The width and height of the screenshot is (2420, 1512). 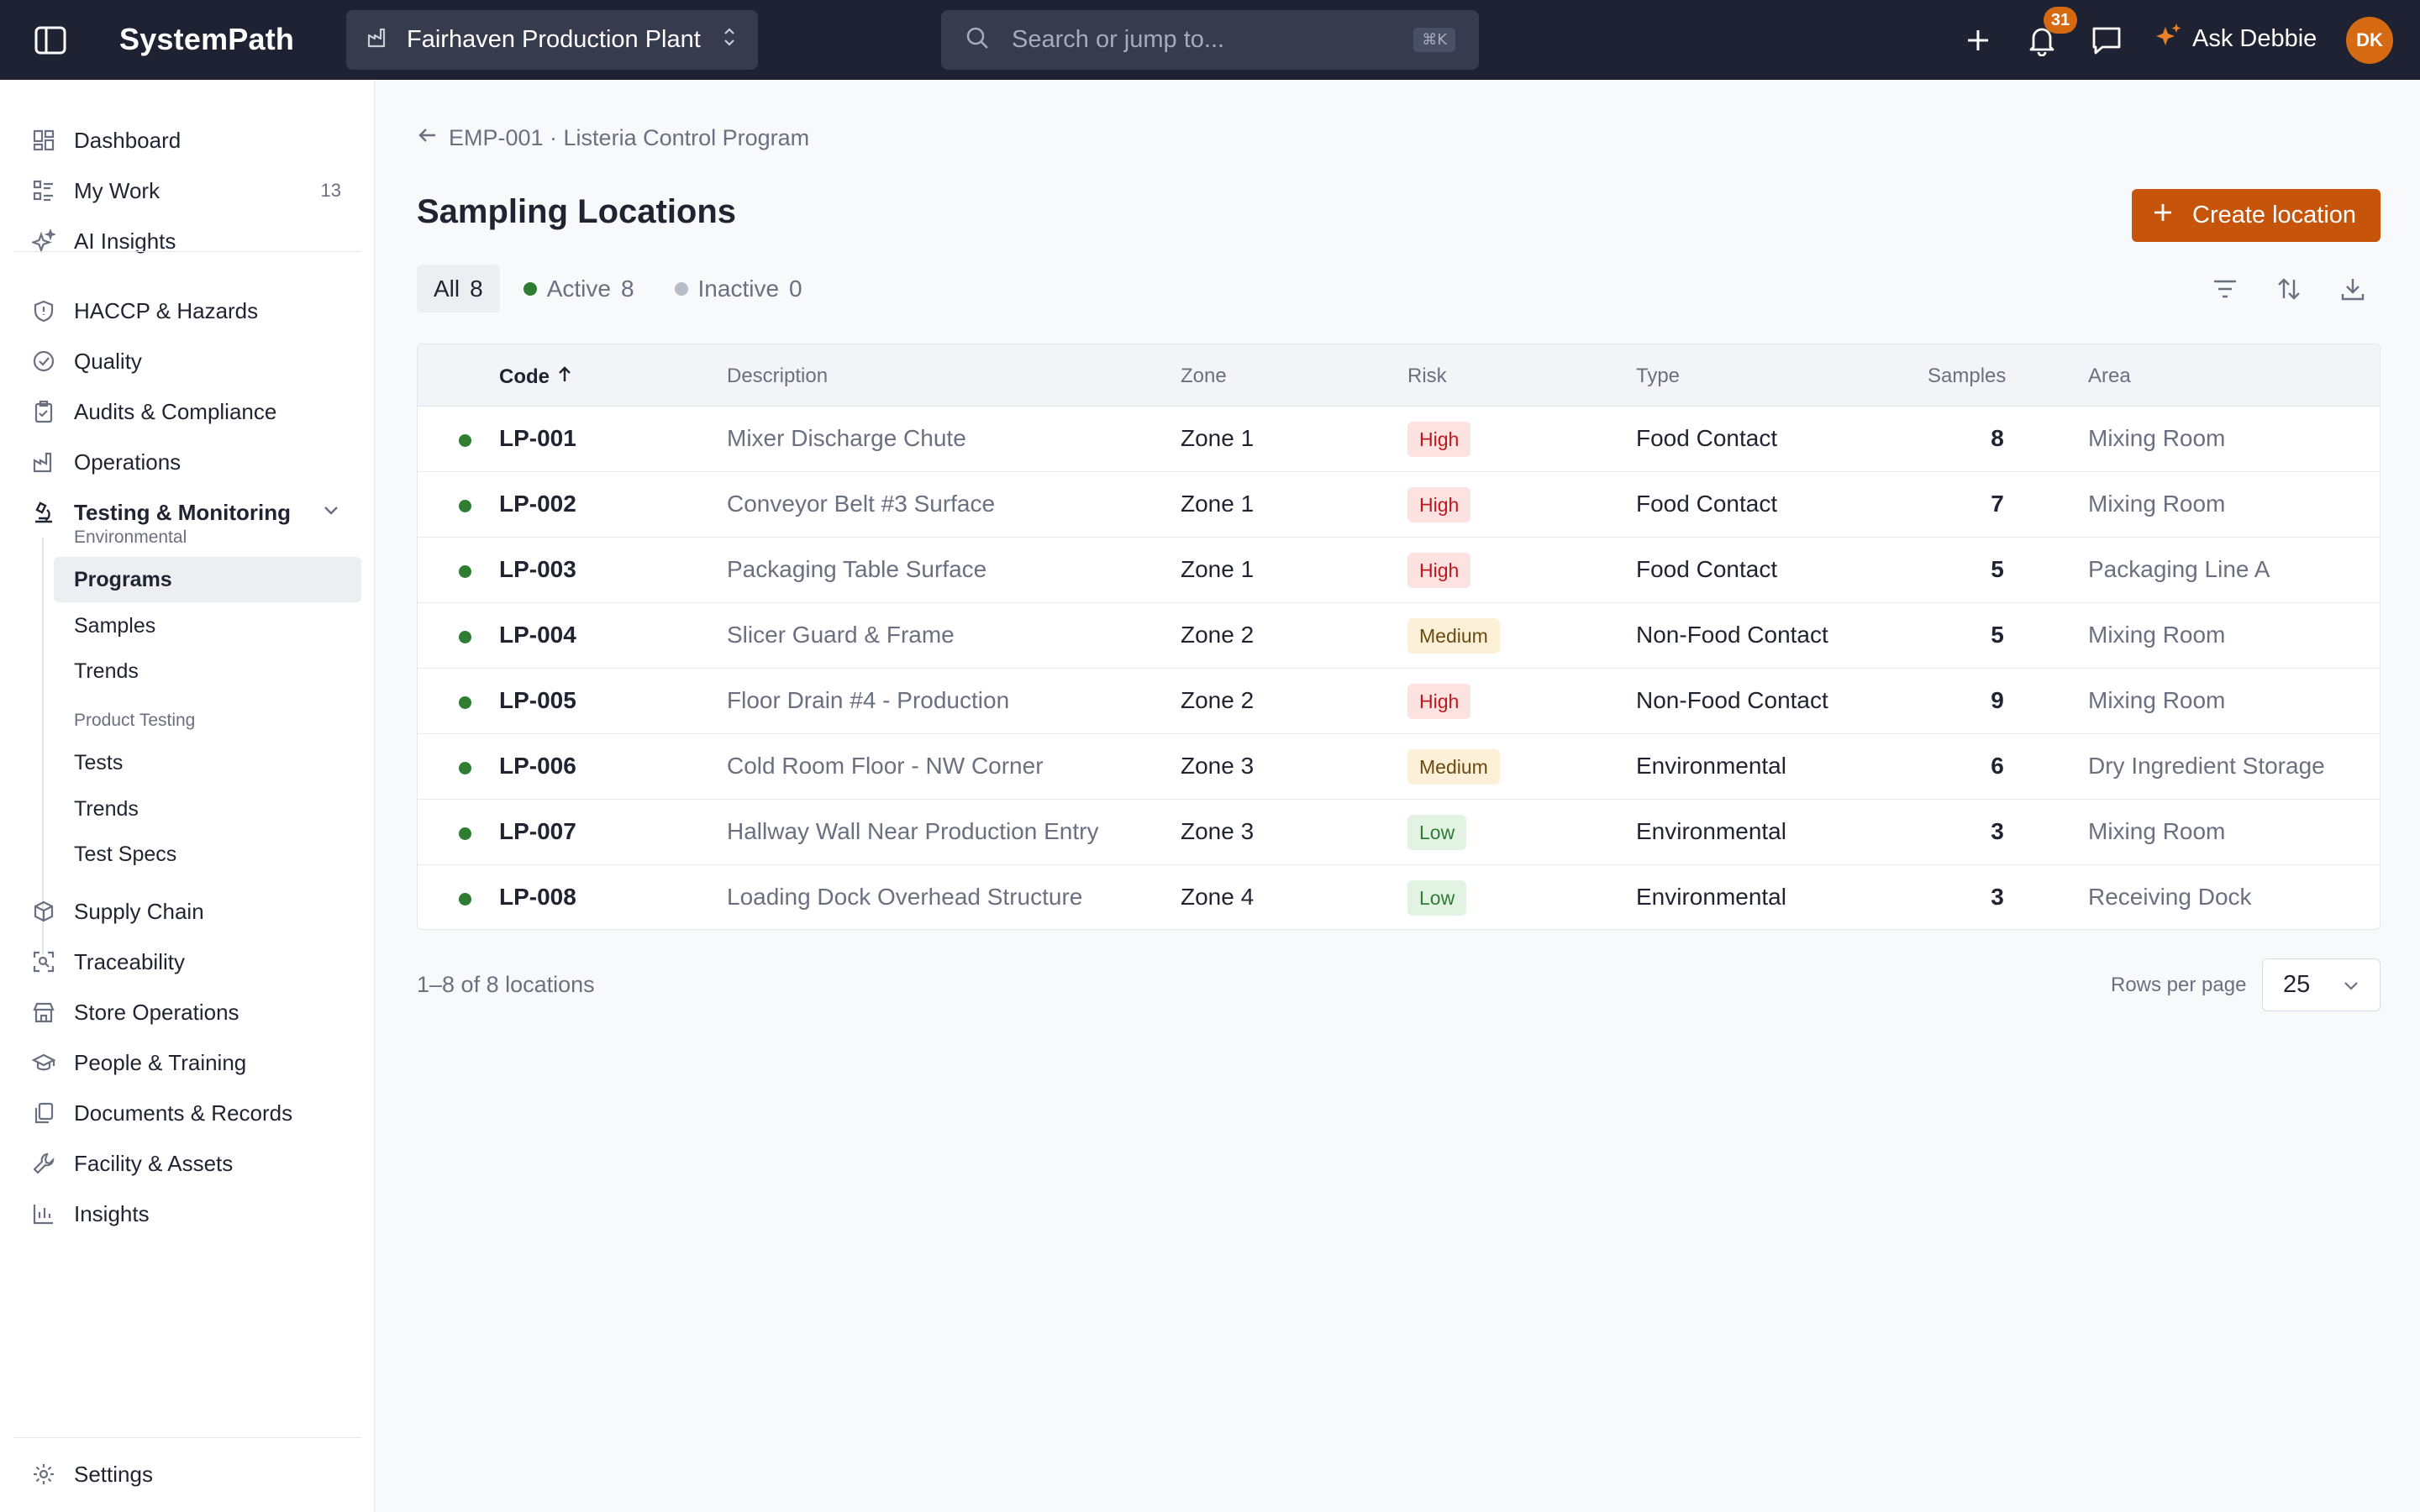 I want to click on filter-icon, so click(x=2225, y=289).